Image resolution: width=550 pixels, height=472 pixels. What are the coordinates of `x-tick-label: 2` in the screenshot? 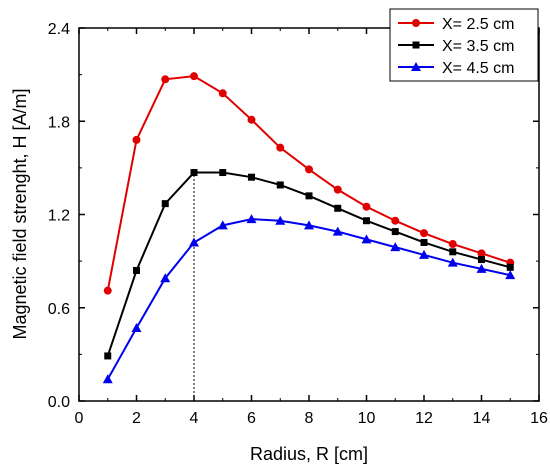 It's located at (136, 418).